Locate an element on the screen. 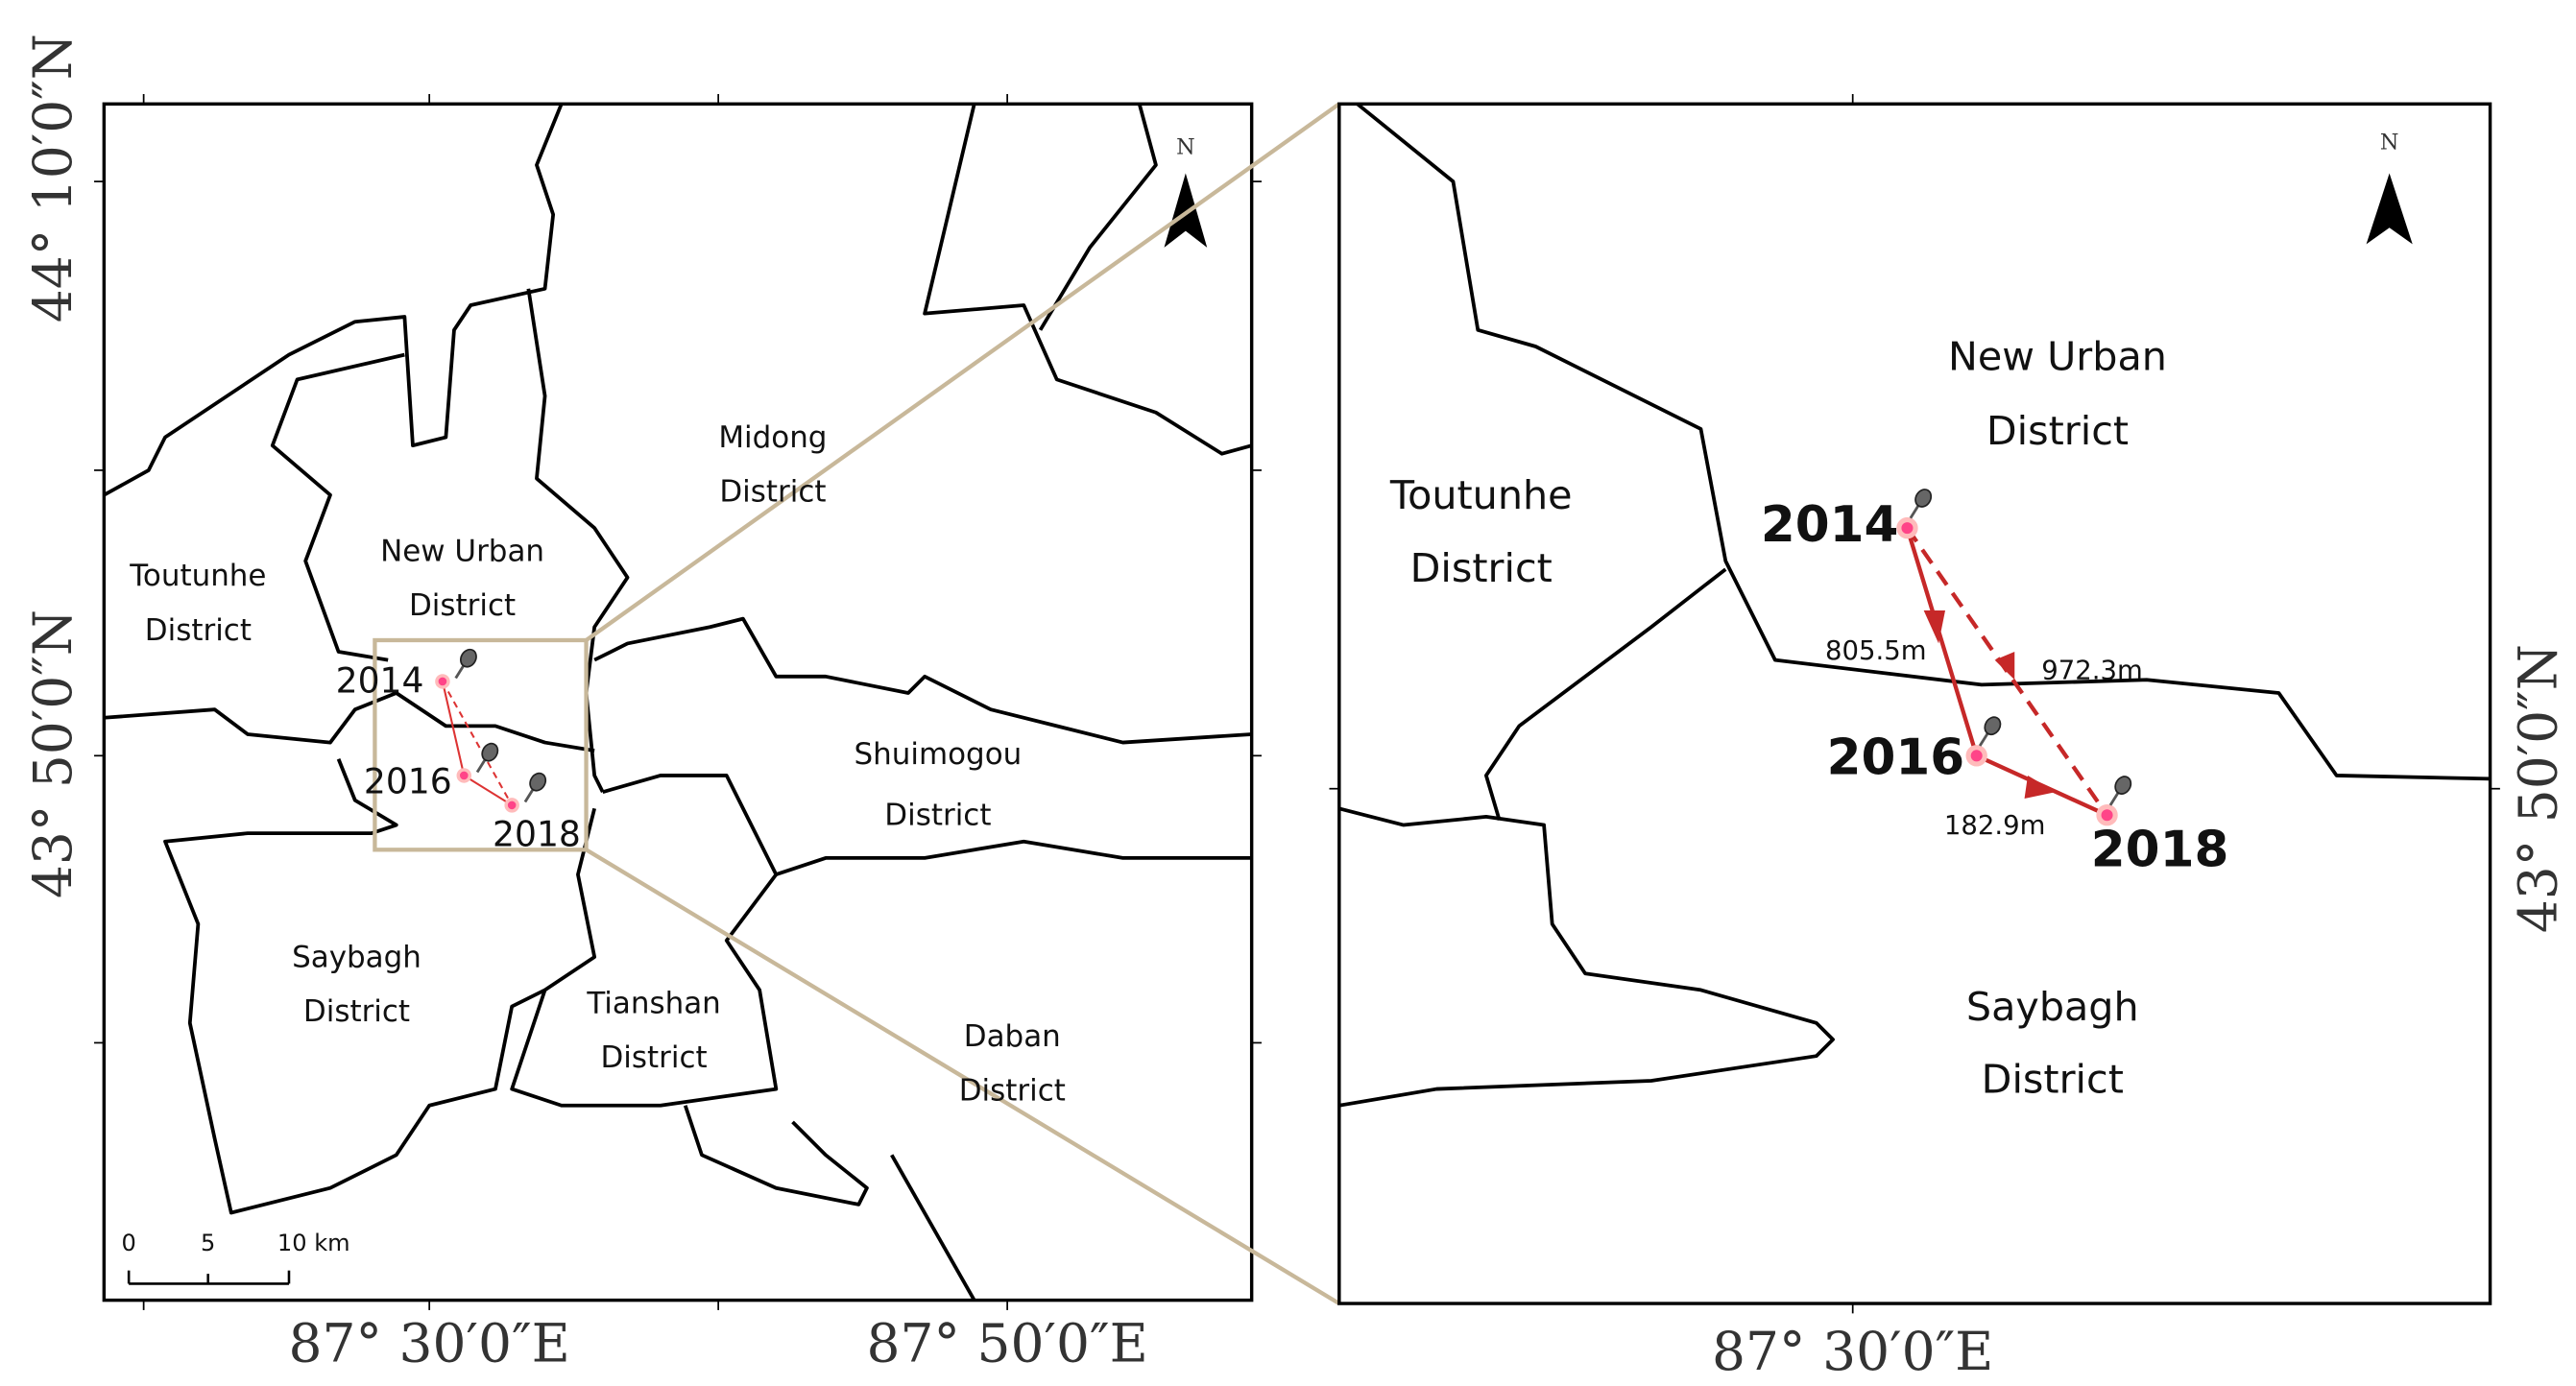 The height and width of the screenshot is (1386, 2576). district-label: Shuimogou is located at coordinates (939, 754).